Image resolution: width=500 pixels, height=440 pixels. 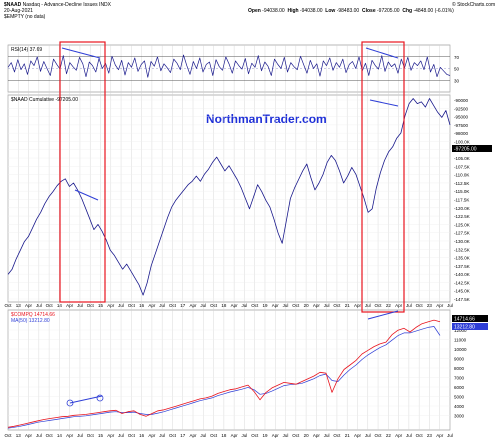 I want to click on adline-last-value: -97205.00, so click(x=465, y=150).